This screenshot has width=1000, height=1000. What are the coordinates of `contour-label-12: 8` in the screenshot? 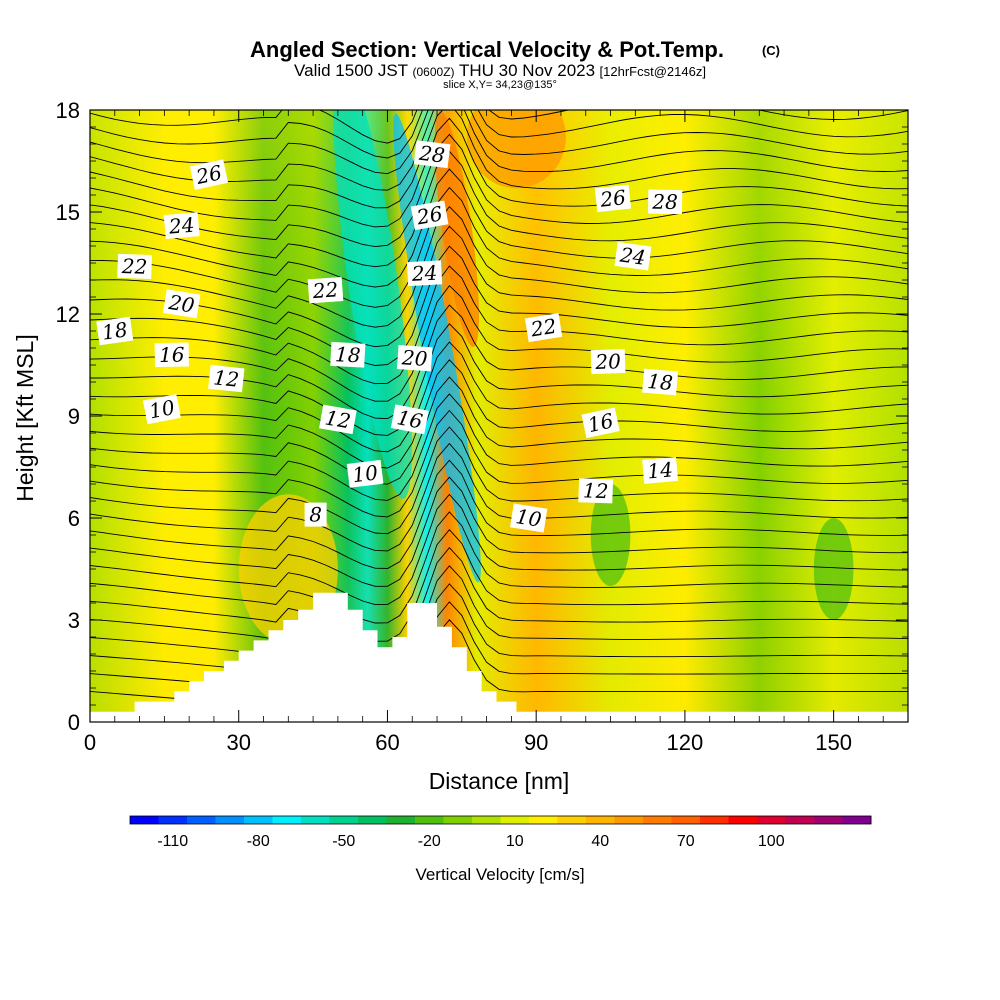 It's located at (315, 514).